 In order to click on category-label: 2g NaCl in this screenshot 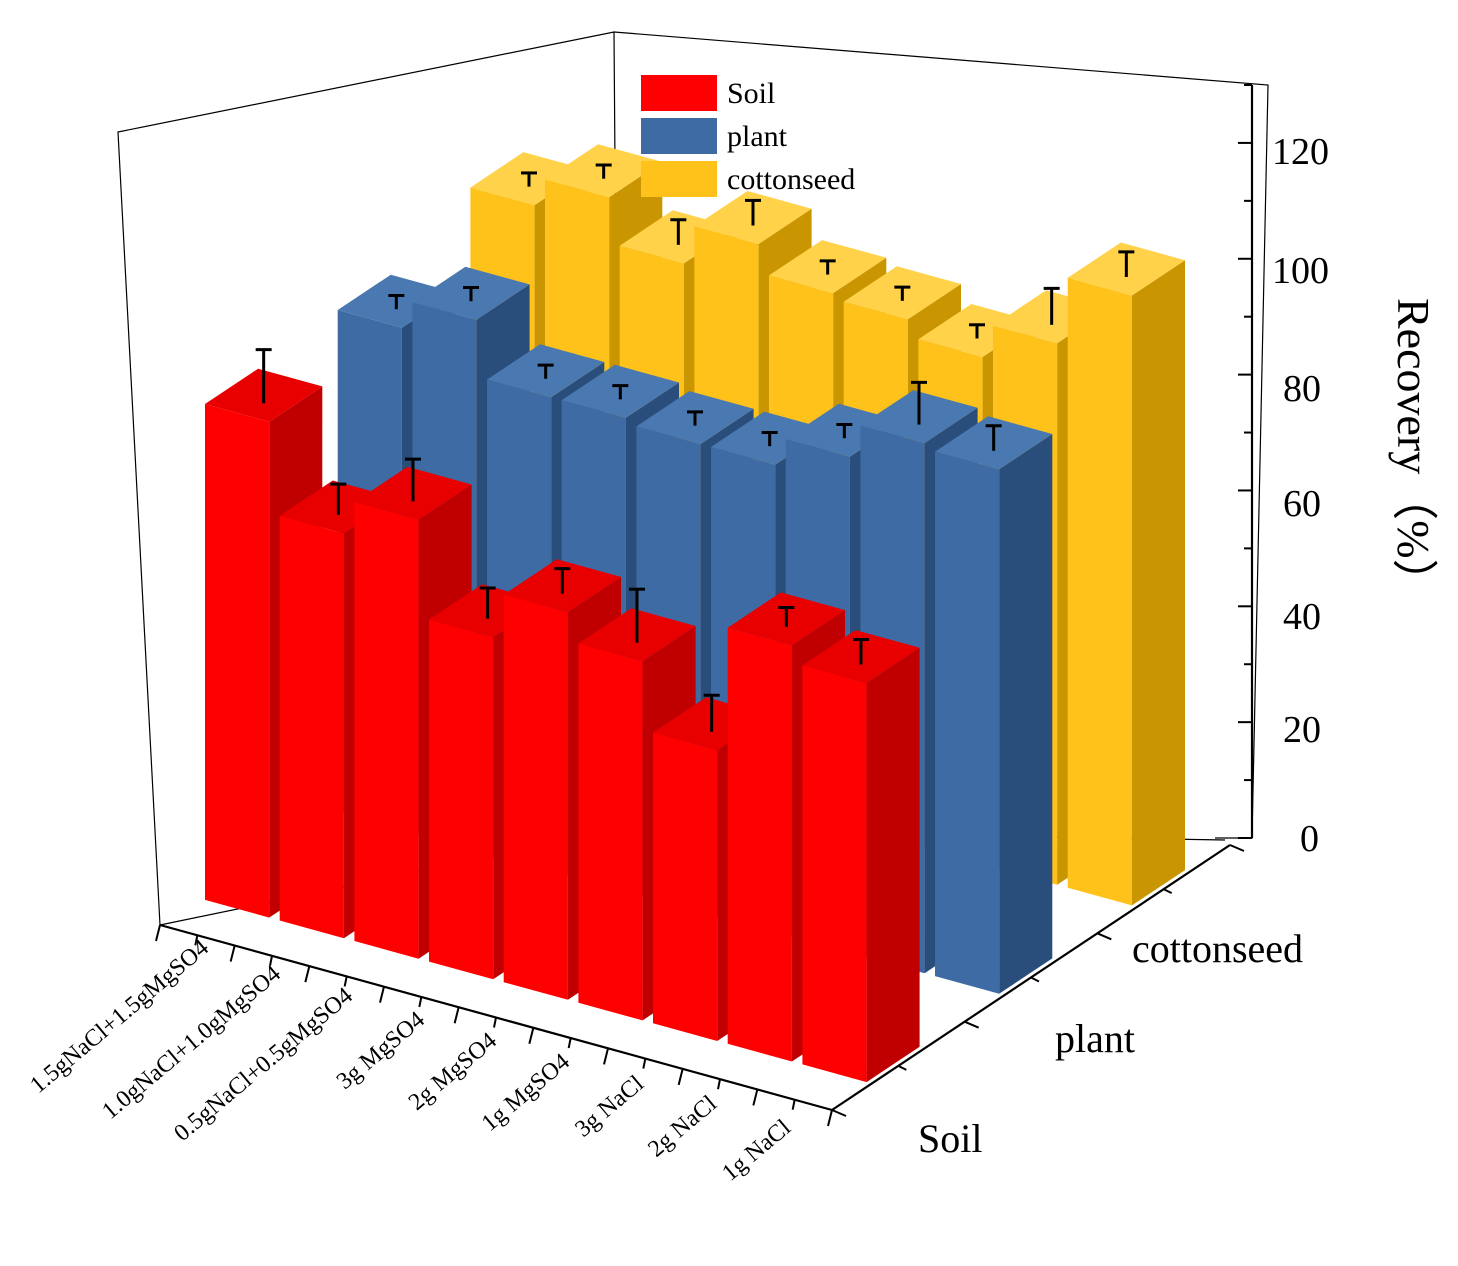, I will do `click(682, 1126)`.